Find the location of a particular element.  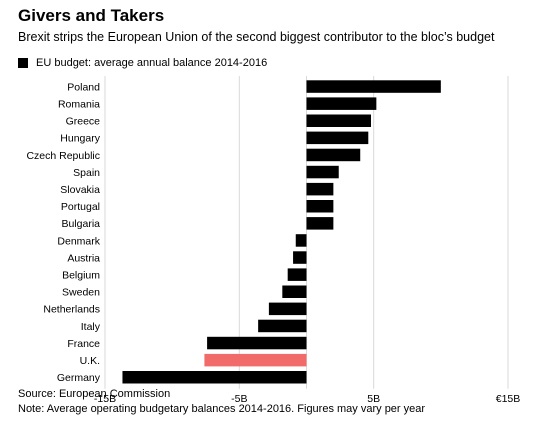

category-label: Greece is located at coordinates (83, 122).